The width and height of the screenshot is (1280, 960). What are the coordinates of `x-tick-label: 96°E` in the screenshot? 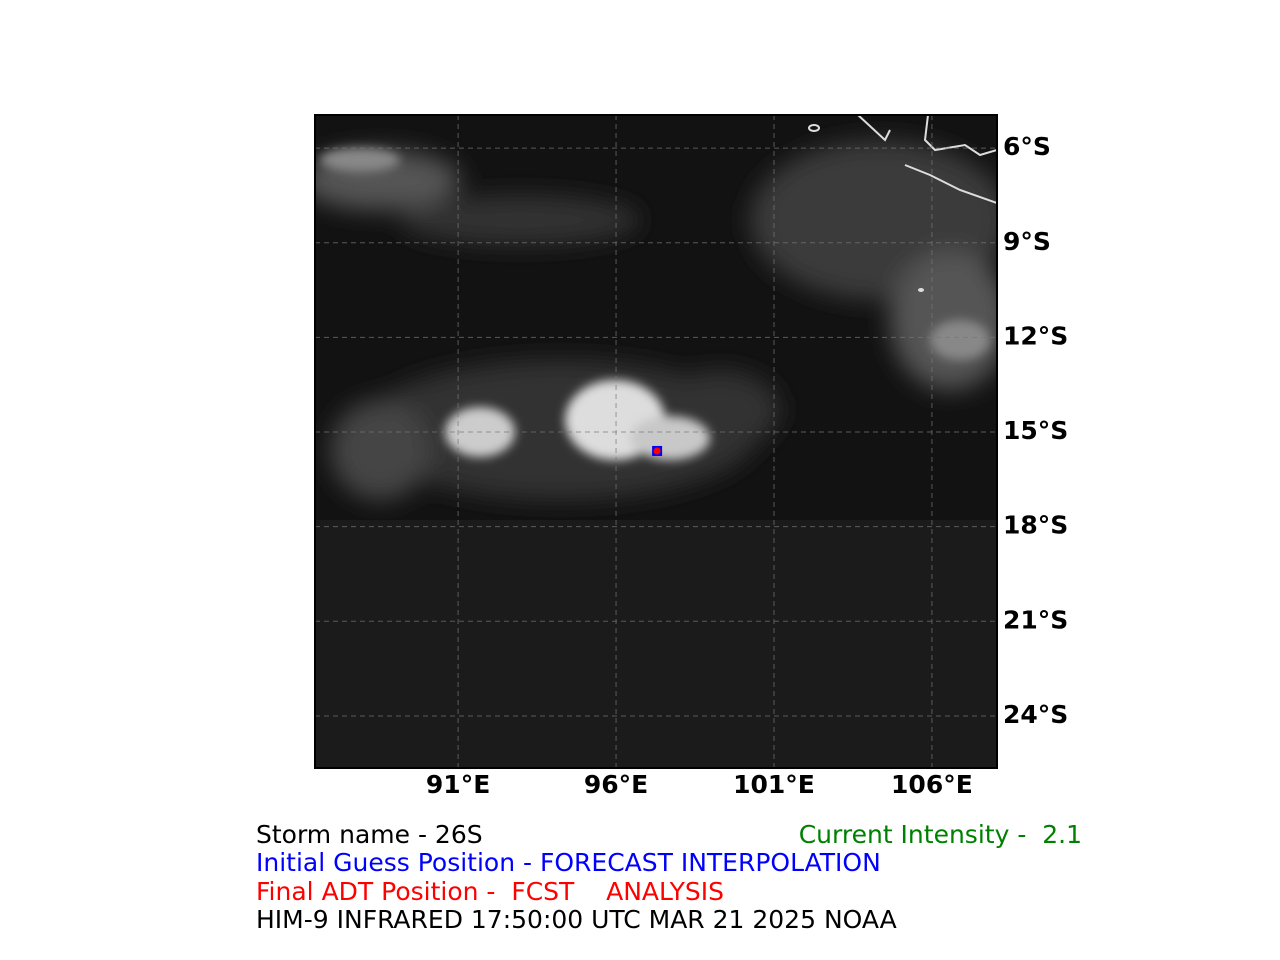 It's located at (616, 784).